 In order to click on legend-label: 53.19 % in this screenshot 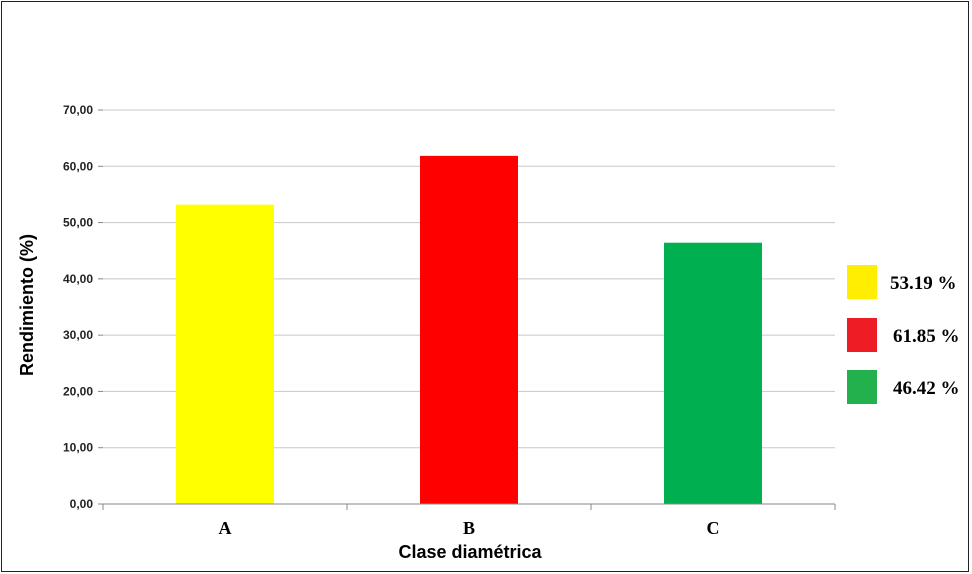, I will do `click(923, 283)`.